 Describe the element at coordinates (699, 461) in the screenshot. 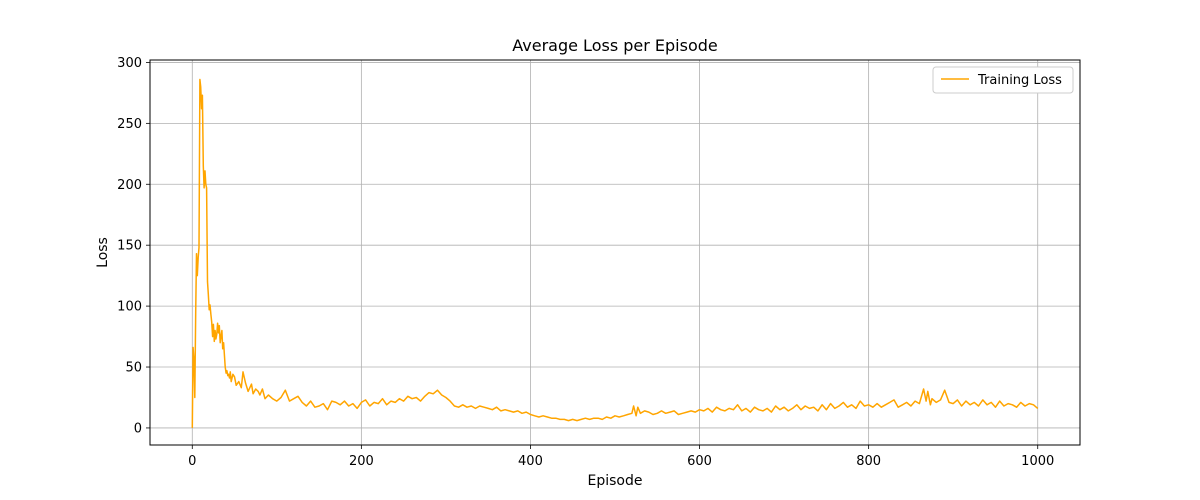

I see `x-tick-label: 600` at that location.